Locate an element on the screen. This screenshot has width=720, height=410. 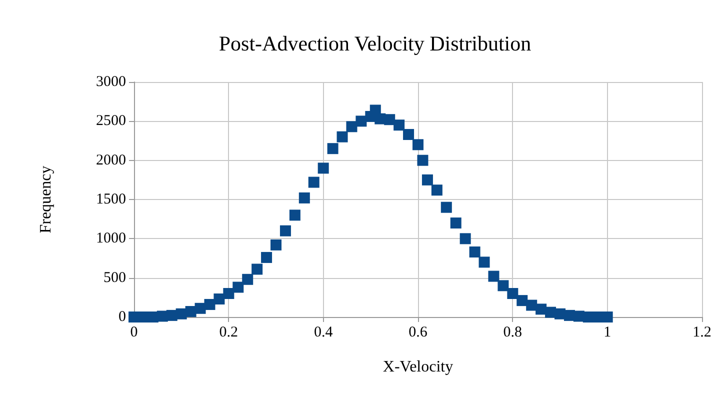
x-tick-label: 0.6 is located at coordinates (418, 332).